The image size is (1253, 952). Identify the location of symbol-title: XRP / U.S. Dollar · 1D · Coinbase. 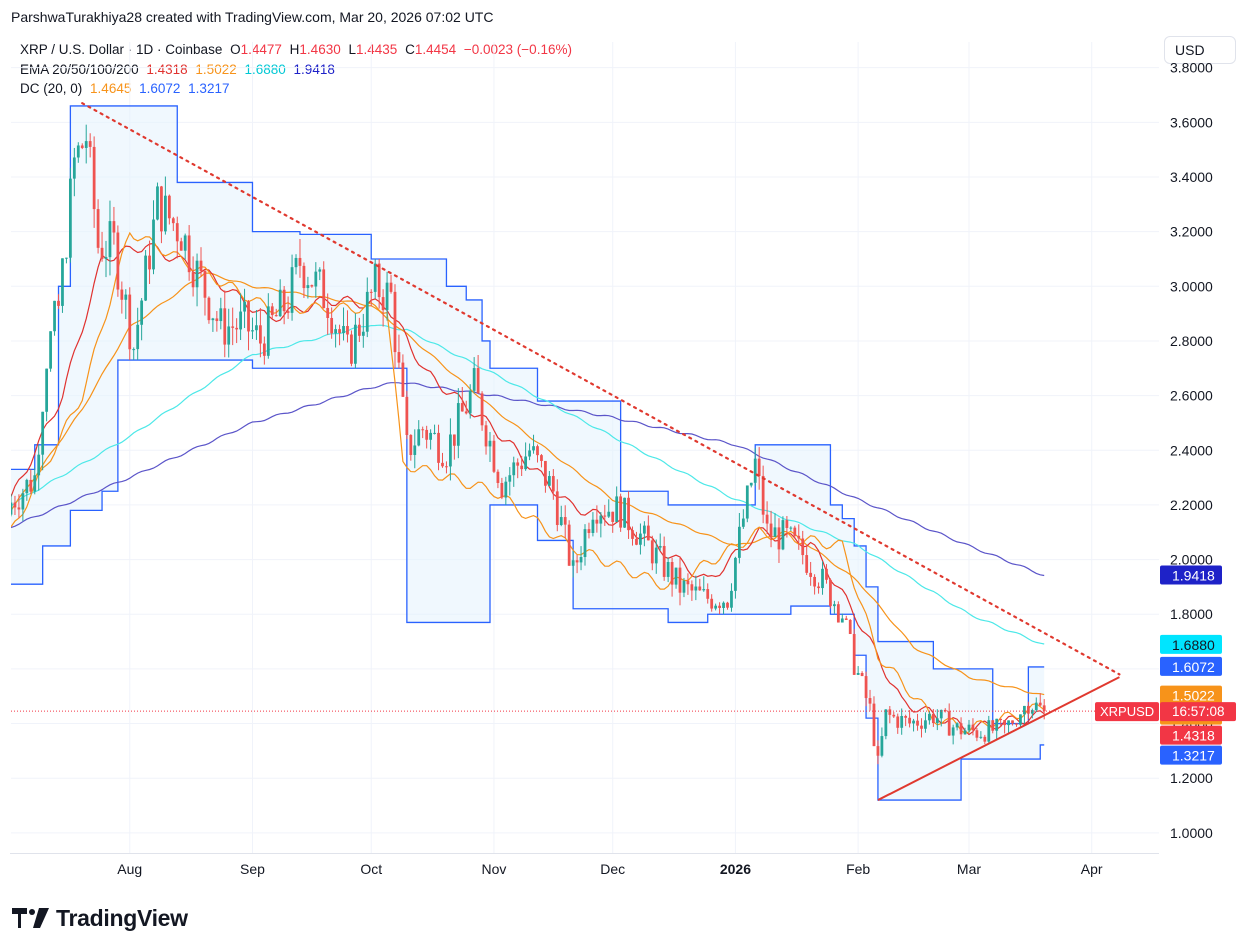
(121, 49).